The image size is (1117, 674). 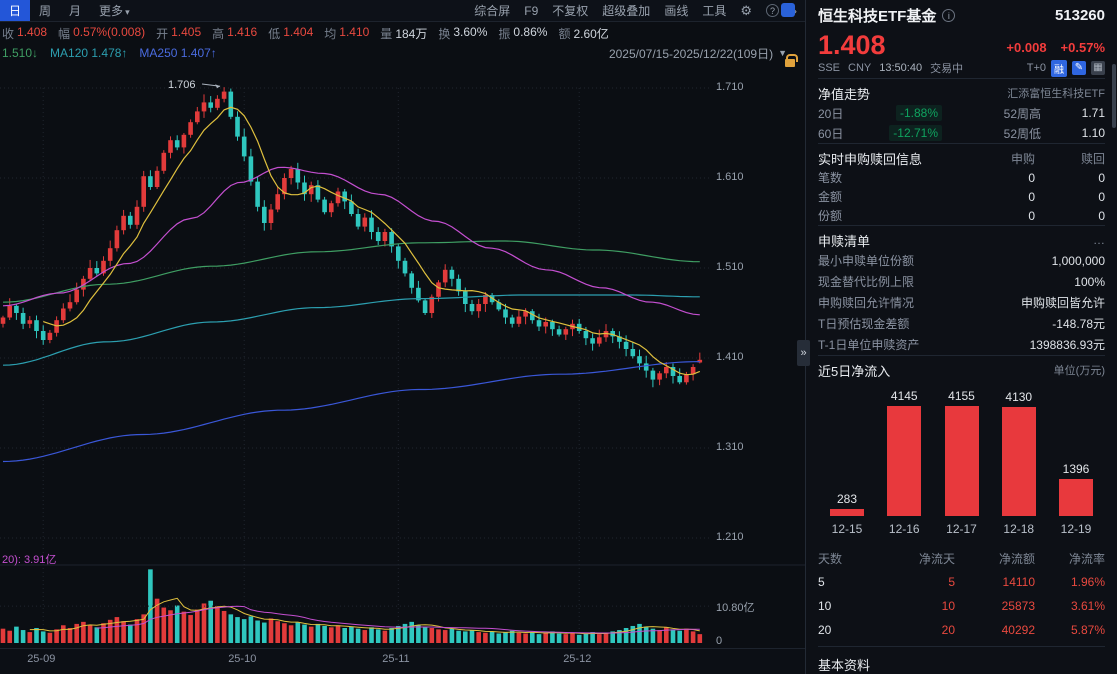 I want to click on inflow-bar-column: 4145, so click(x=904, y=452).